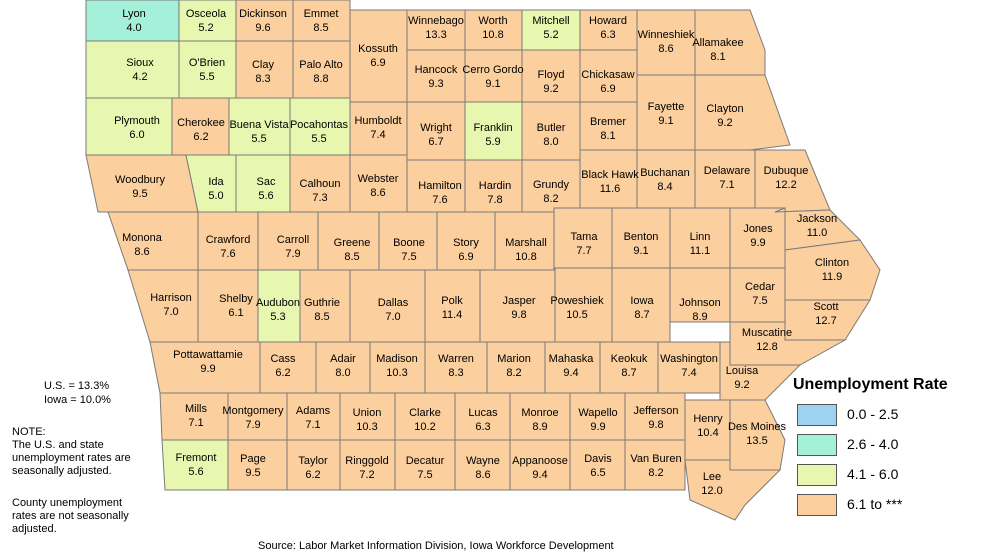  Describe the element at coordinates (439, 186) in the screenshot. I see `county-name-label: Hamilton` at that location.